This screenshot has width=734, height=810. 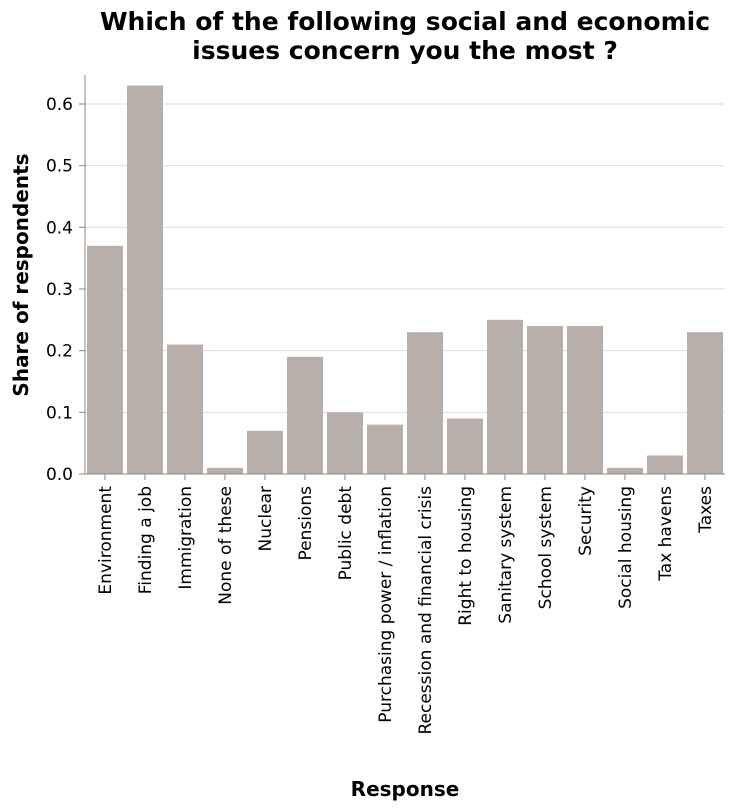 I want to click on x-tick-label: Nuclear, so click(x=266, y=518).